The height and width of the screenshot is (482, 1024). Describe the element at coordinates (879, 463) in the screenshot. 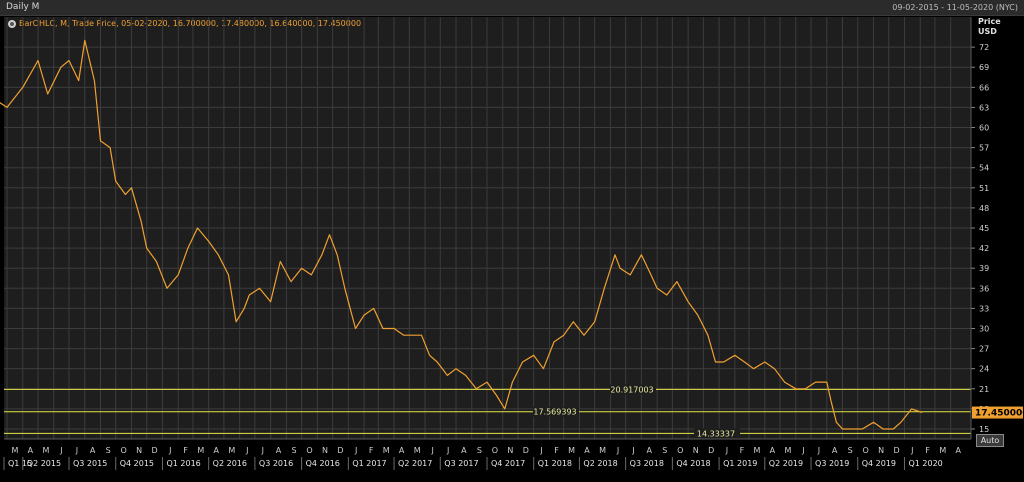

I see `x-quarter-label: Q4 2019` at that location.